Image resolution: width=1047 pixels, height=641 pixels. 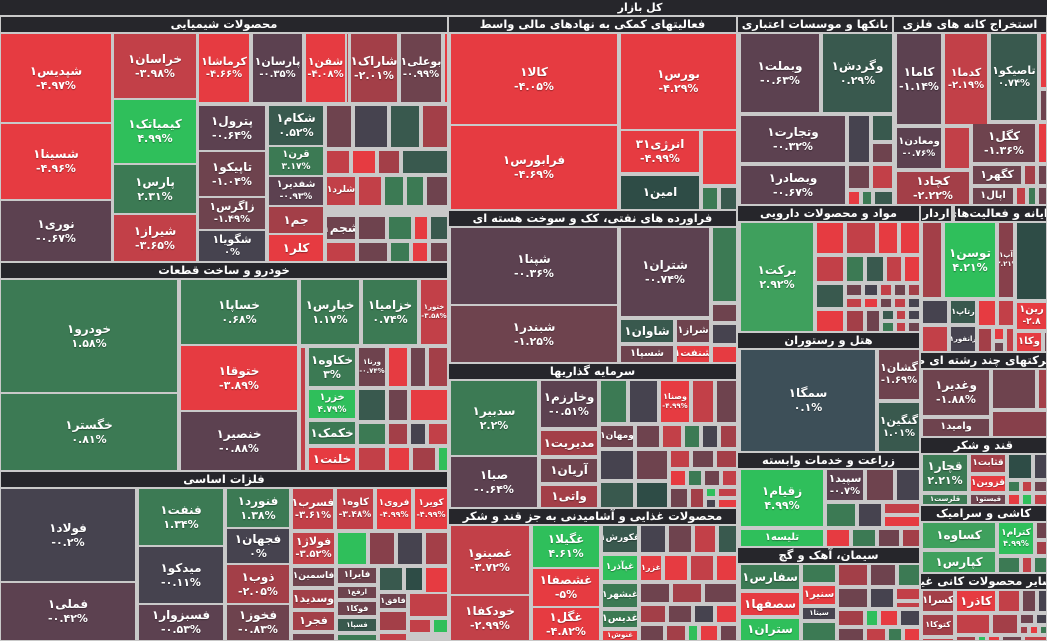 I want to click on treemap-tile: غدیس۱, so click(x=620, y=619).